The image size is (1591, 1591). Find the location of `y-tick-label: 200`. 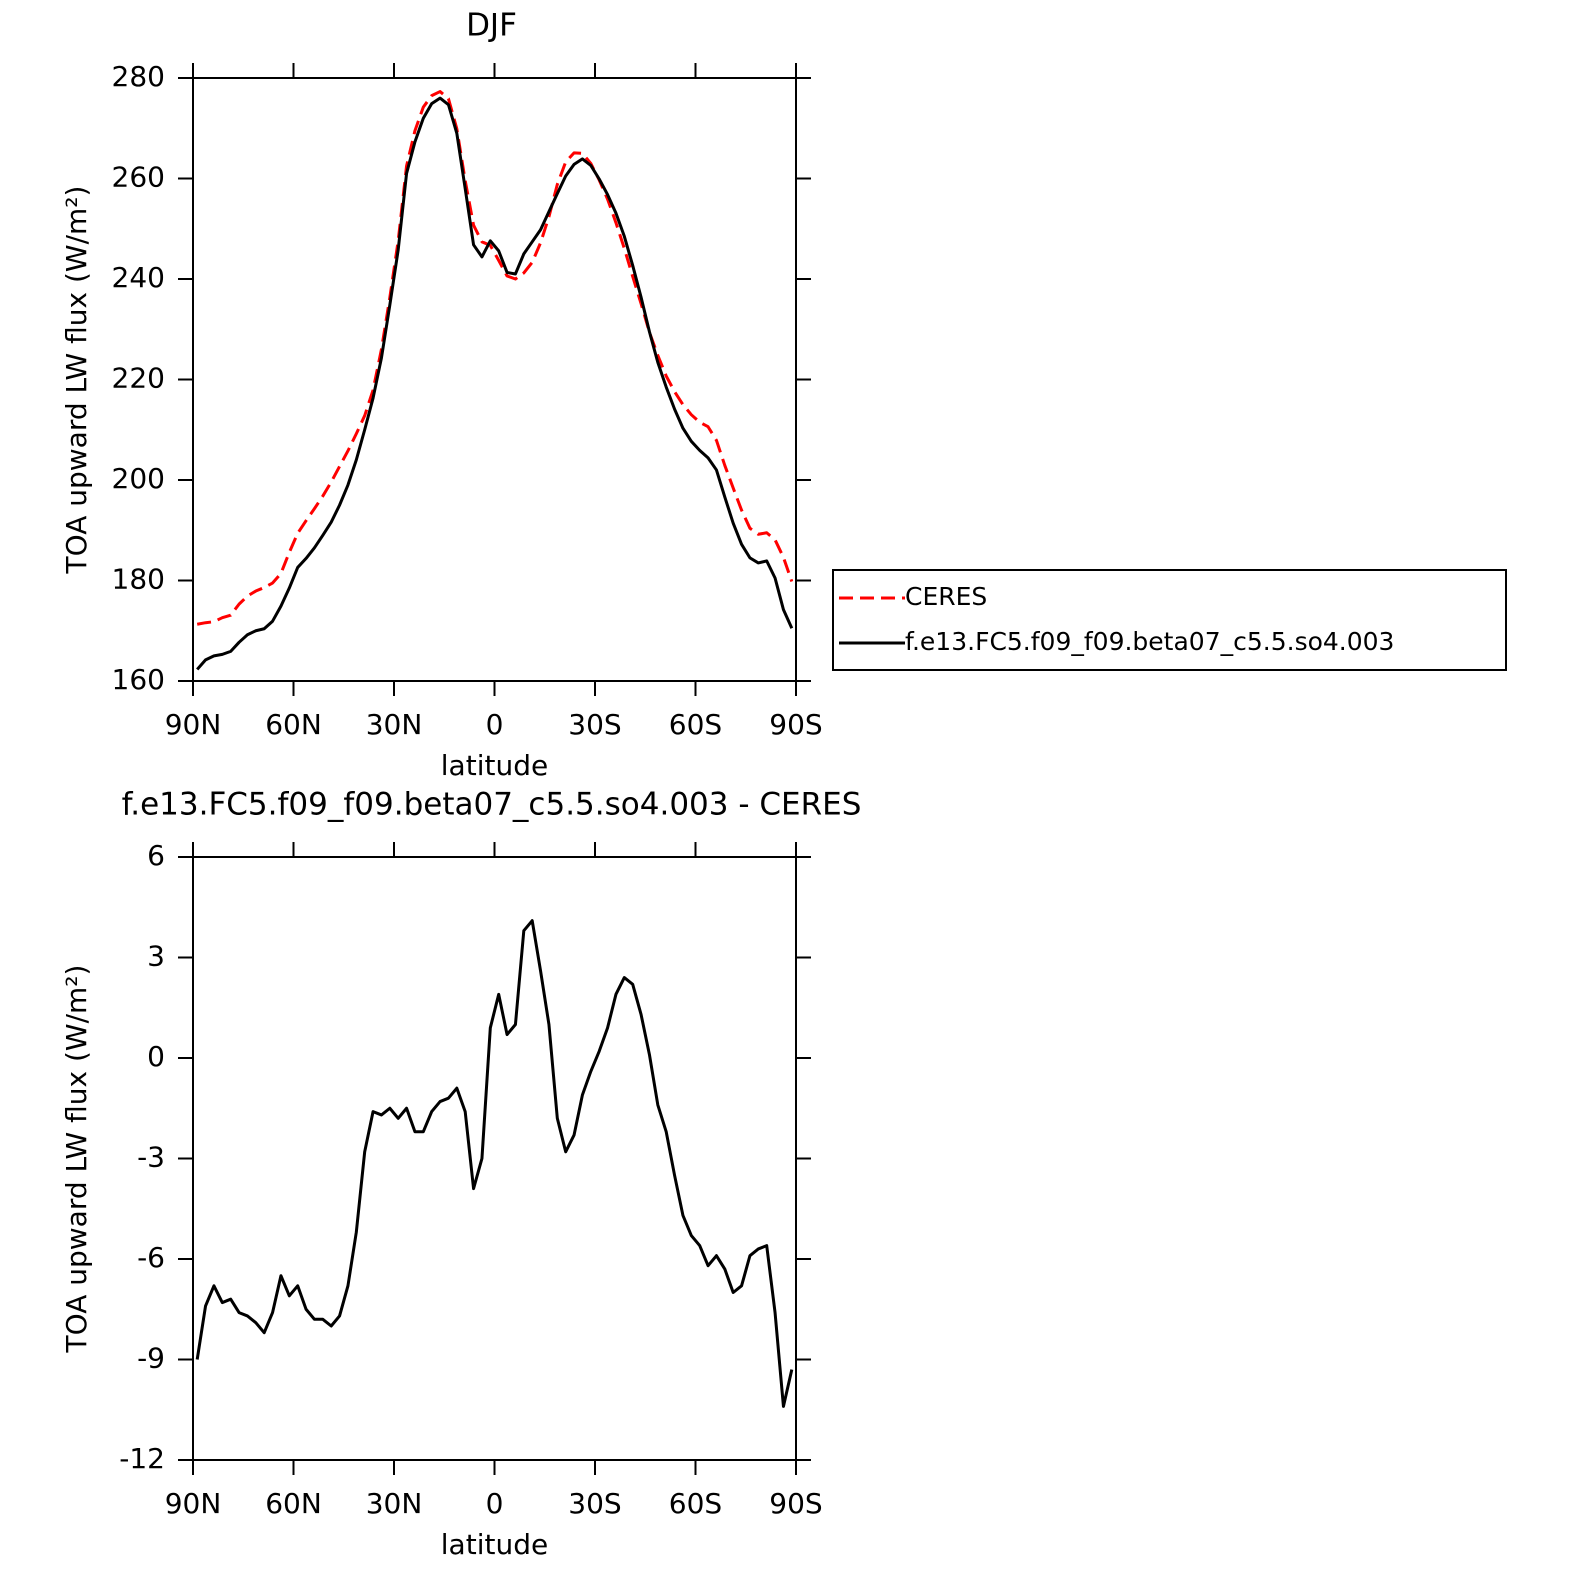

y-tick-label: 200 is located at coordinates (138, 478).